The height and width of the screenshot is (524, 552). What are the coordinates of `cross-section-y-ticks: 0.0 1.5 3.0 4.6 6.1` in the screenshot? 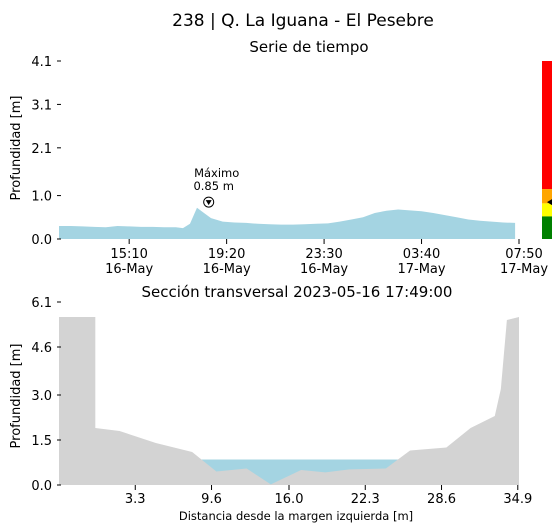 It's located at (46, 395).